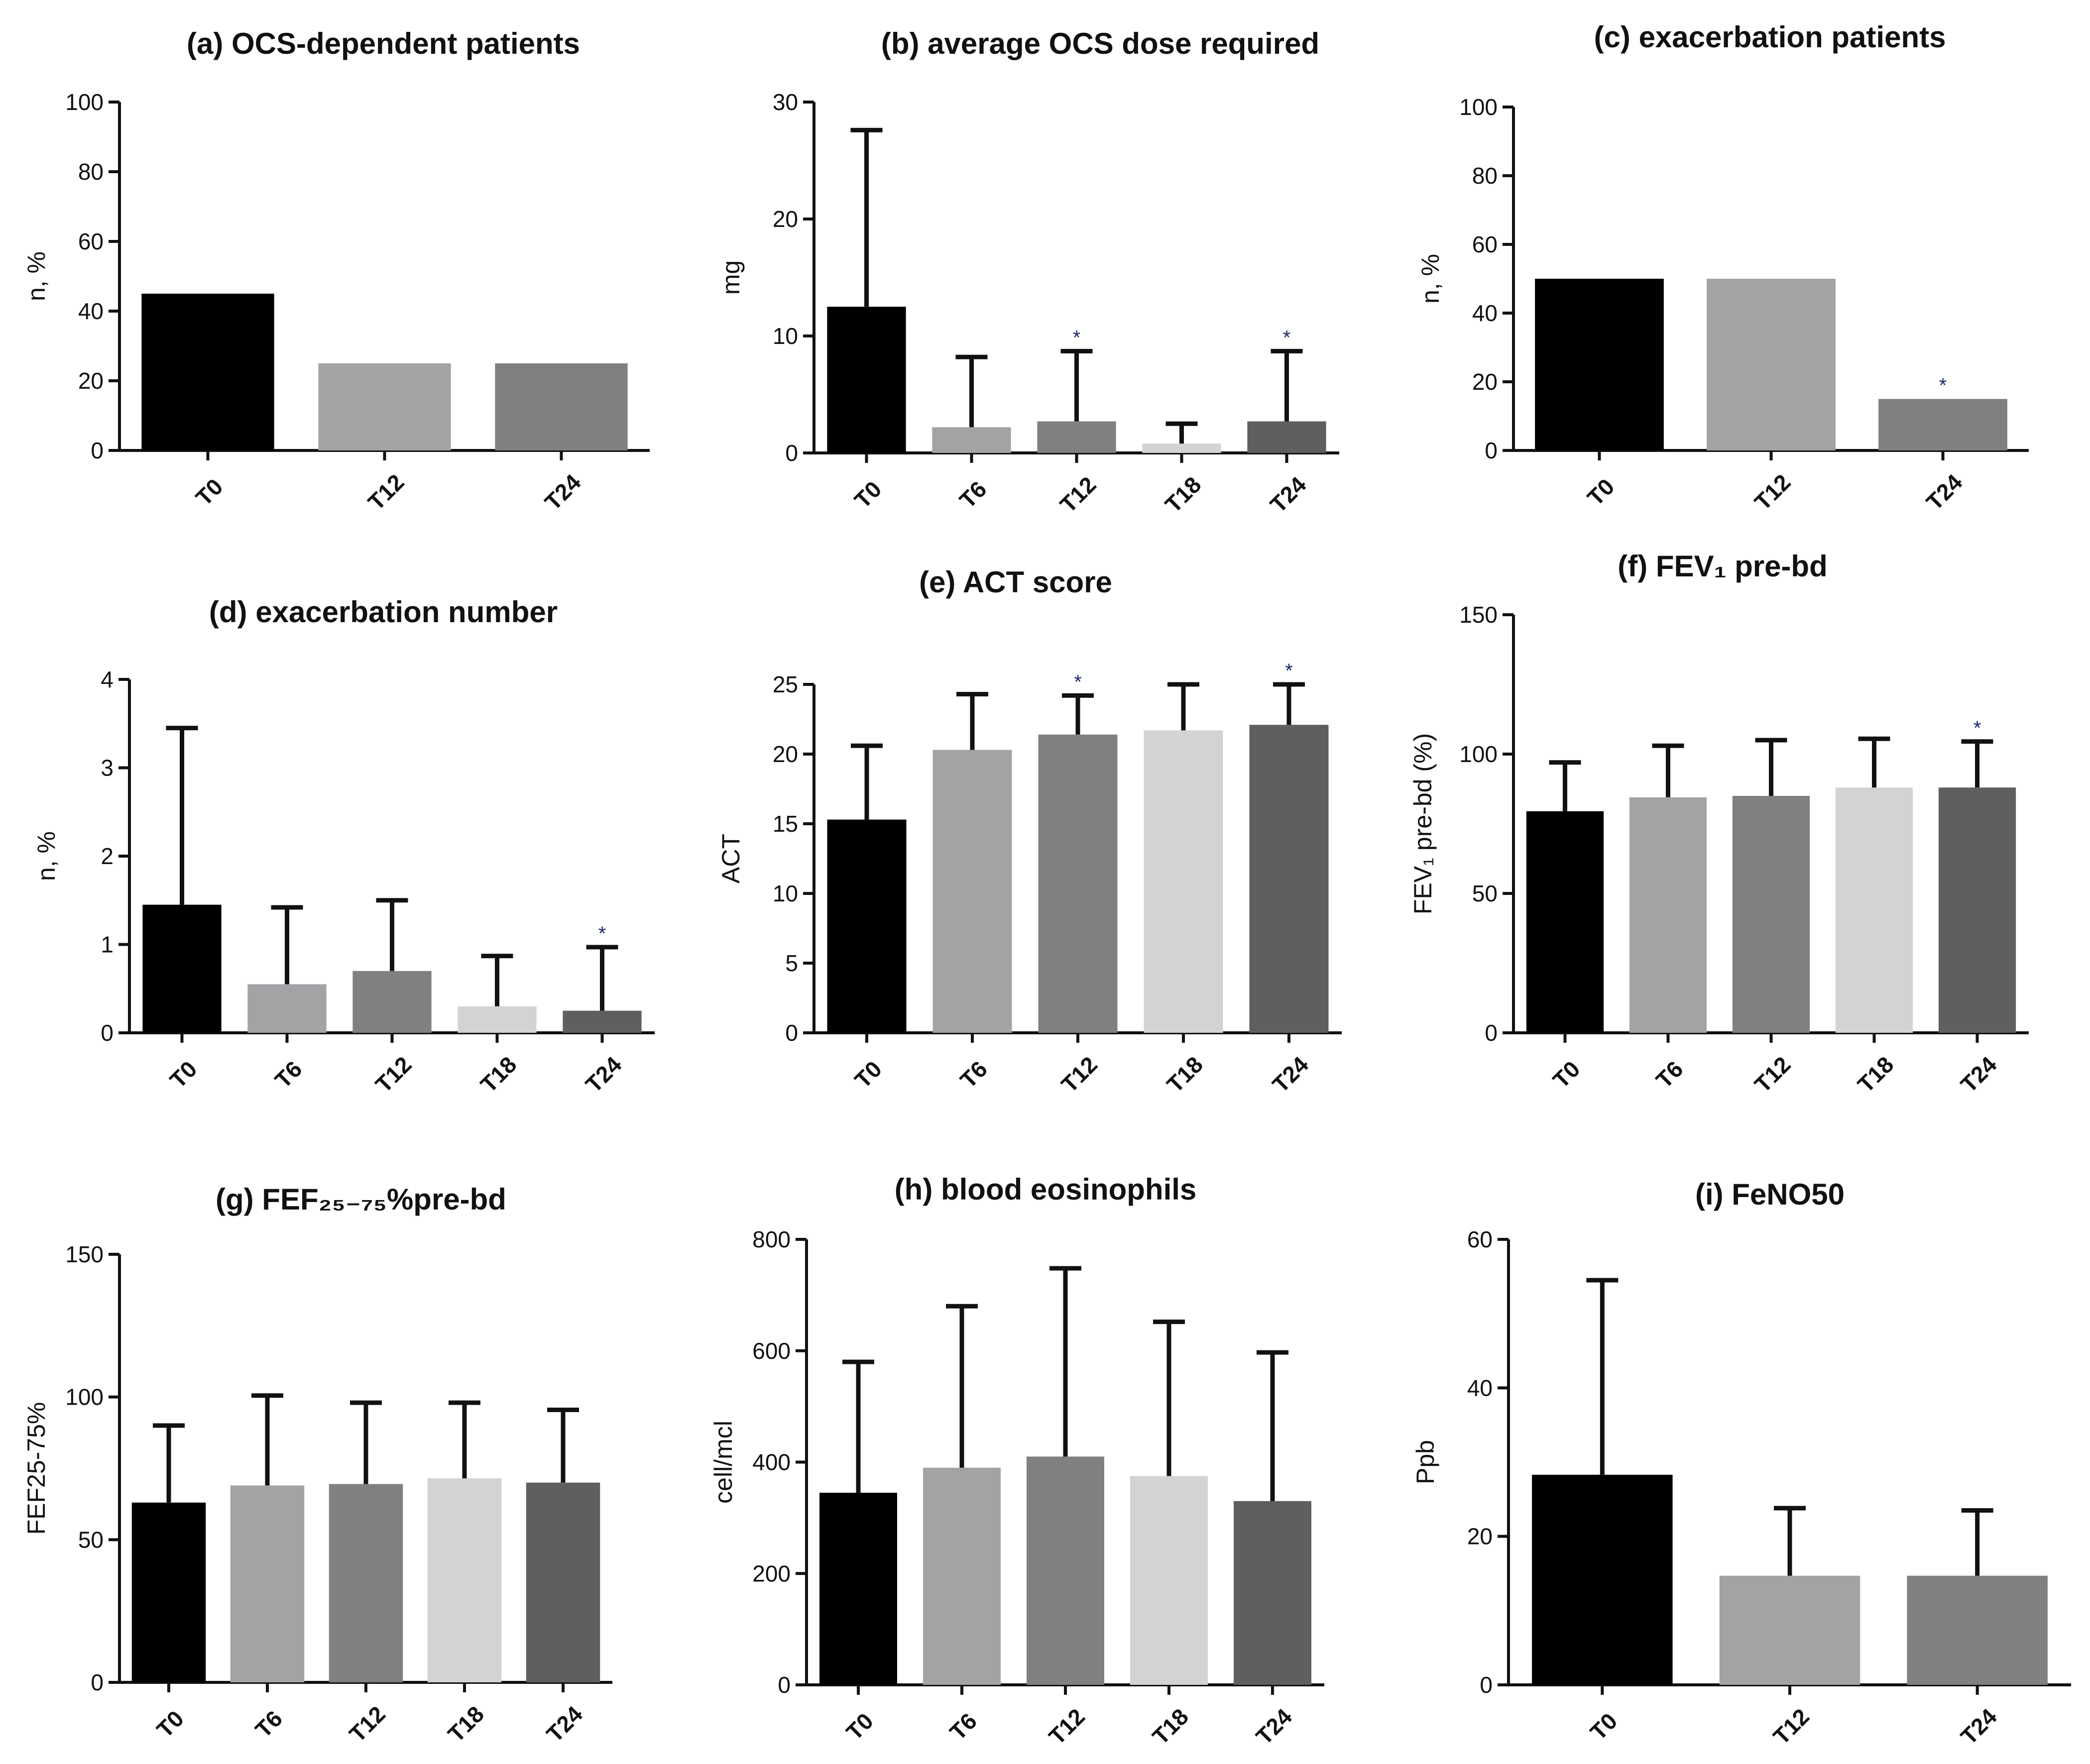 This screenshot has width=2090, height=1764. Describe the element at coordinates (108, 679) in the screenshot. I see `y-tick-label: 4` at that location.